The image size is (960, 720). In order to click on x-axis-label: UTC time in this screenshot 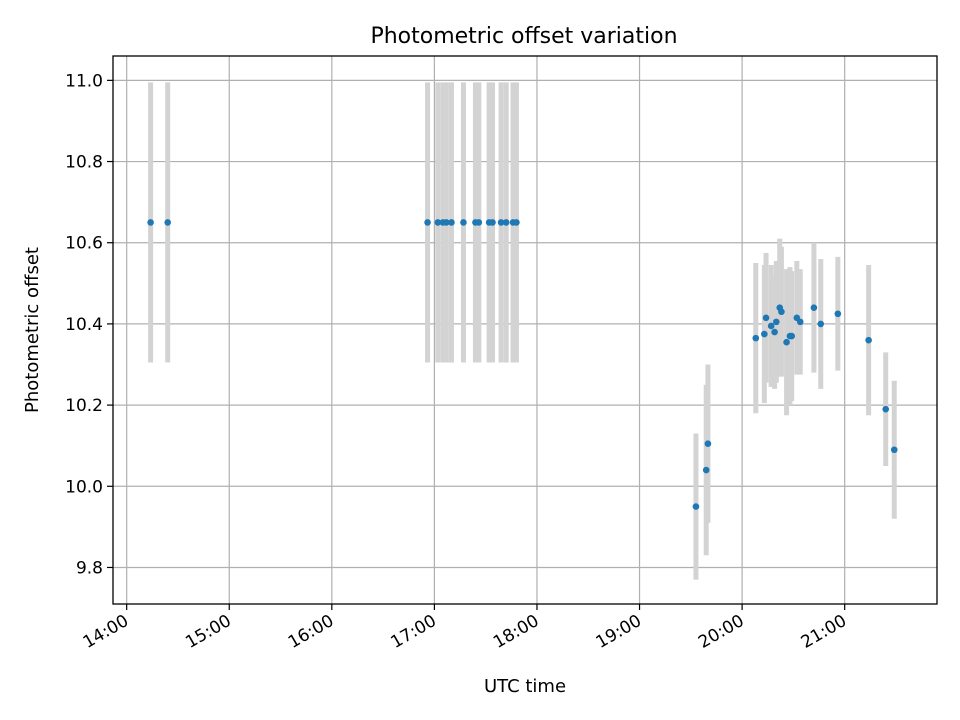, I will do `click(525, 686)`.